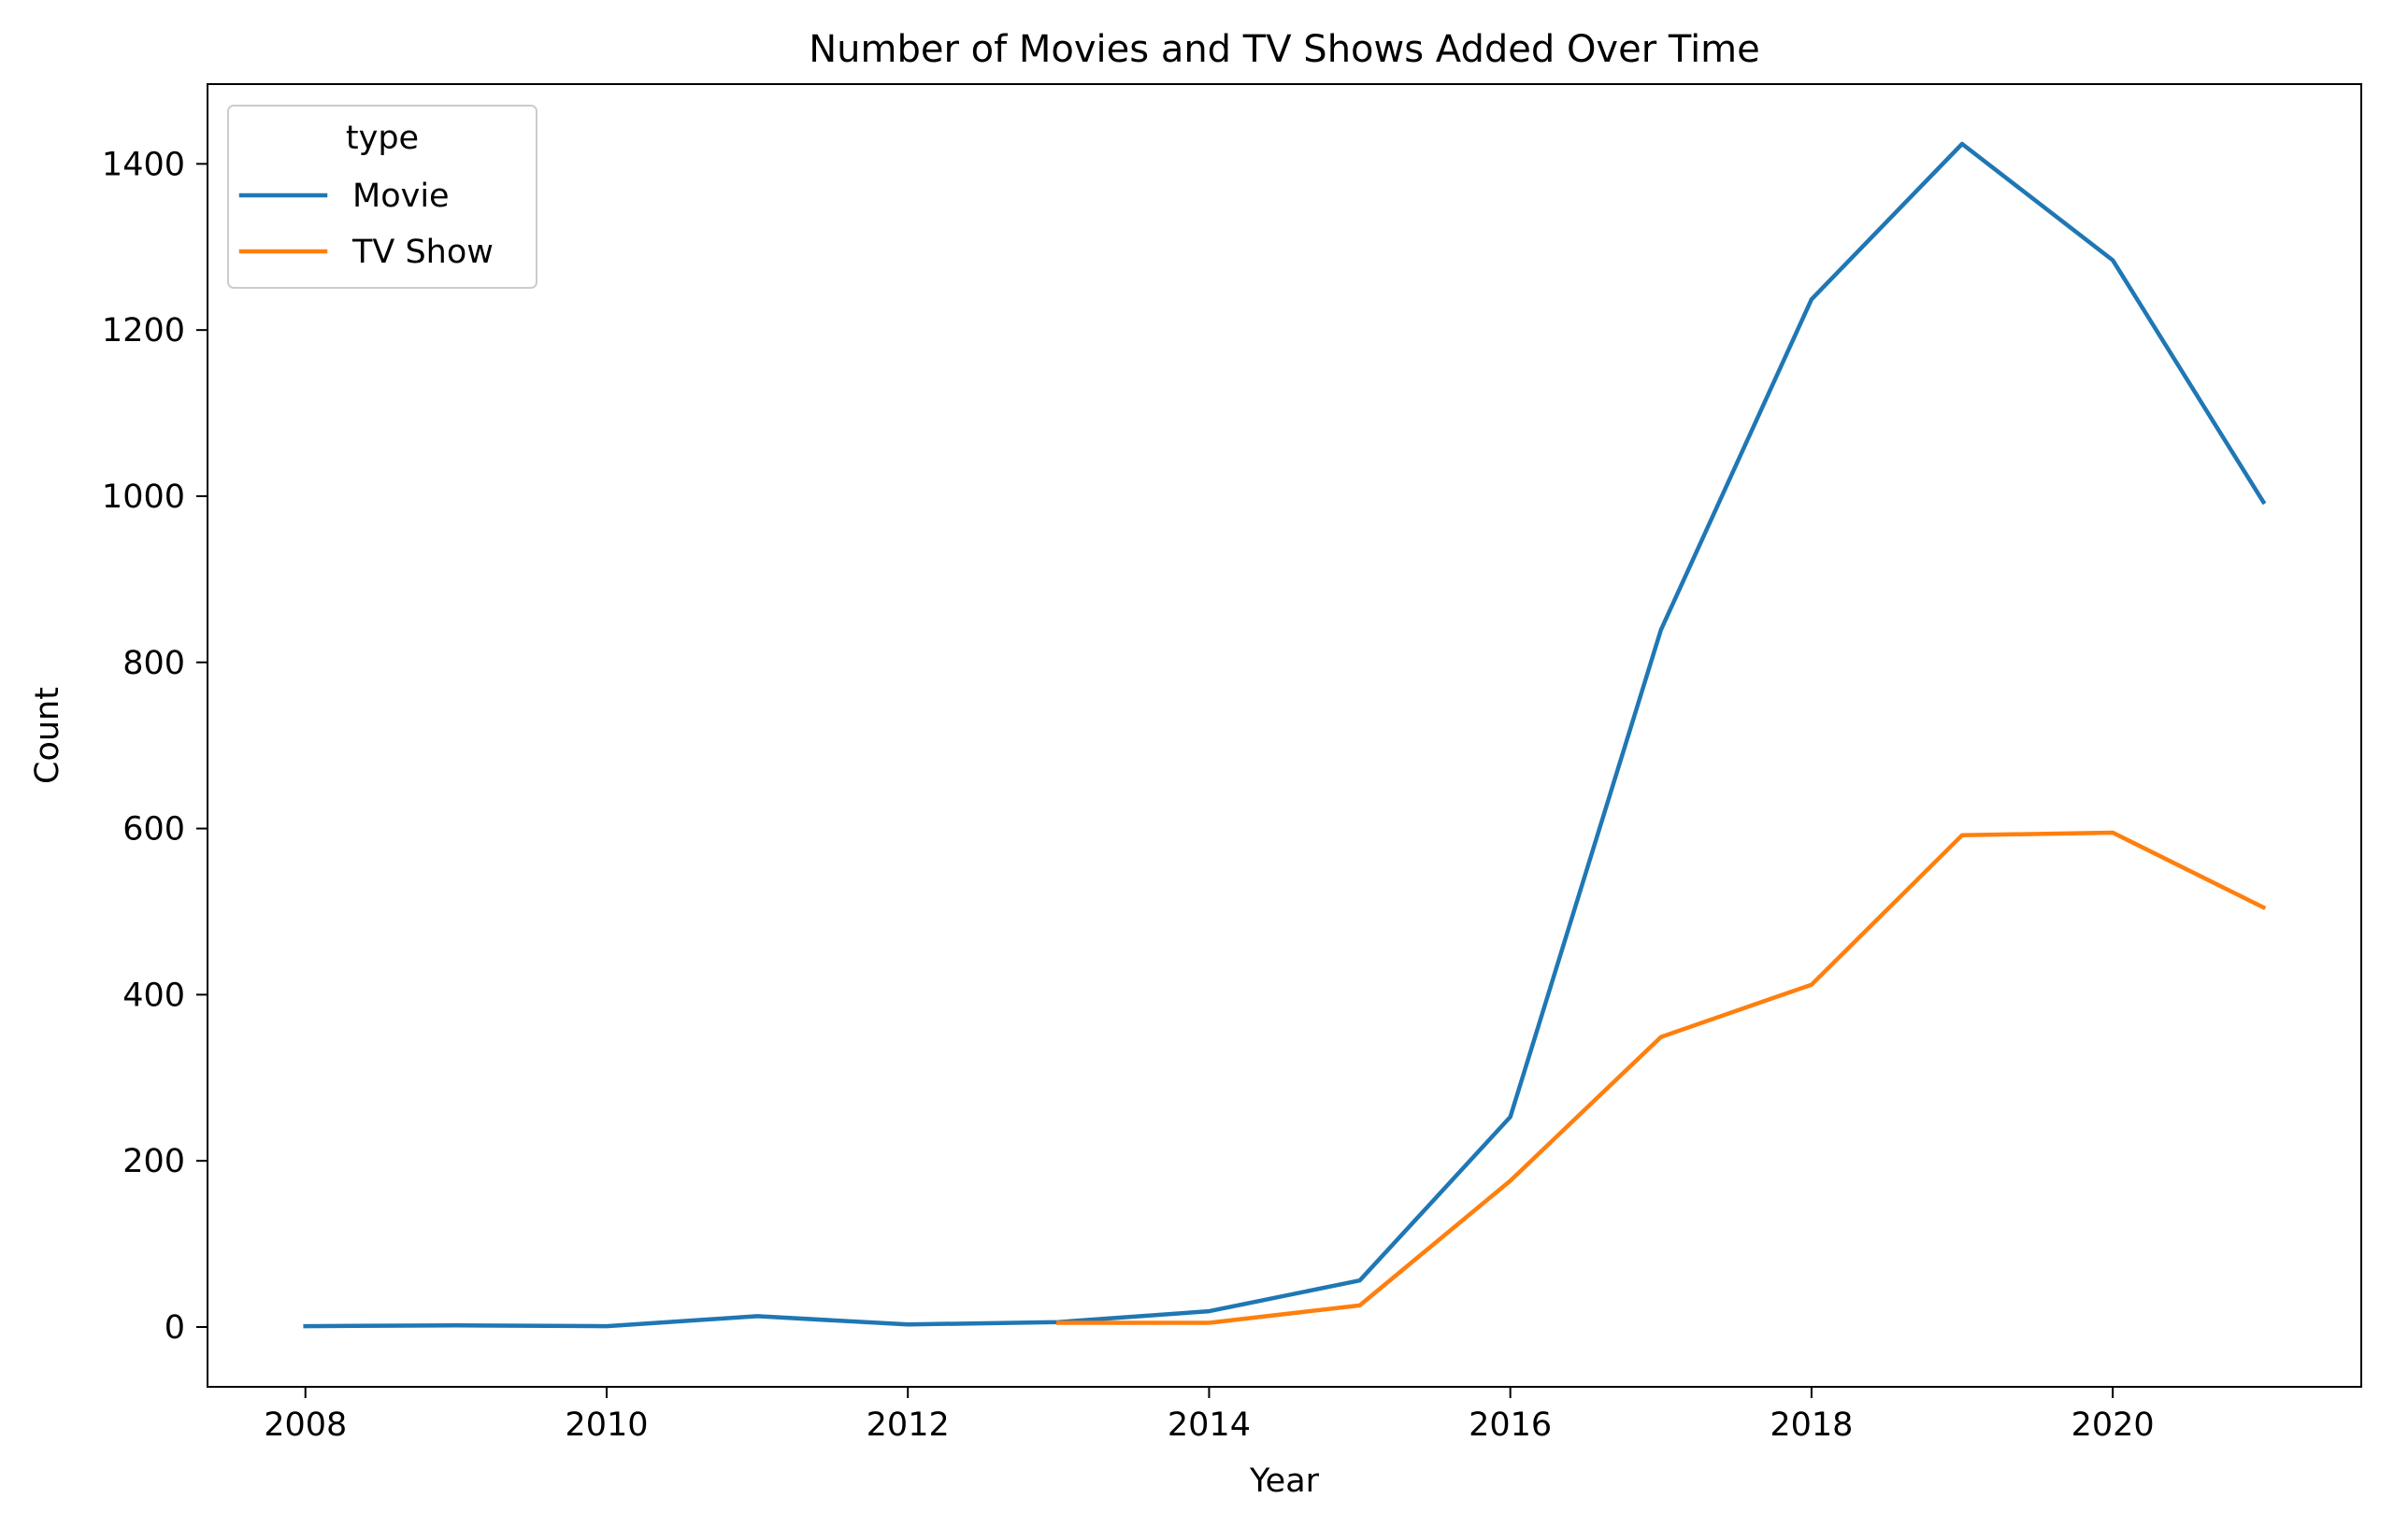  What do you see at coordinates (153, 830) in the screenshot?
I see `y-tick-label: 600` at bounding box center [153, 830].